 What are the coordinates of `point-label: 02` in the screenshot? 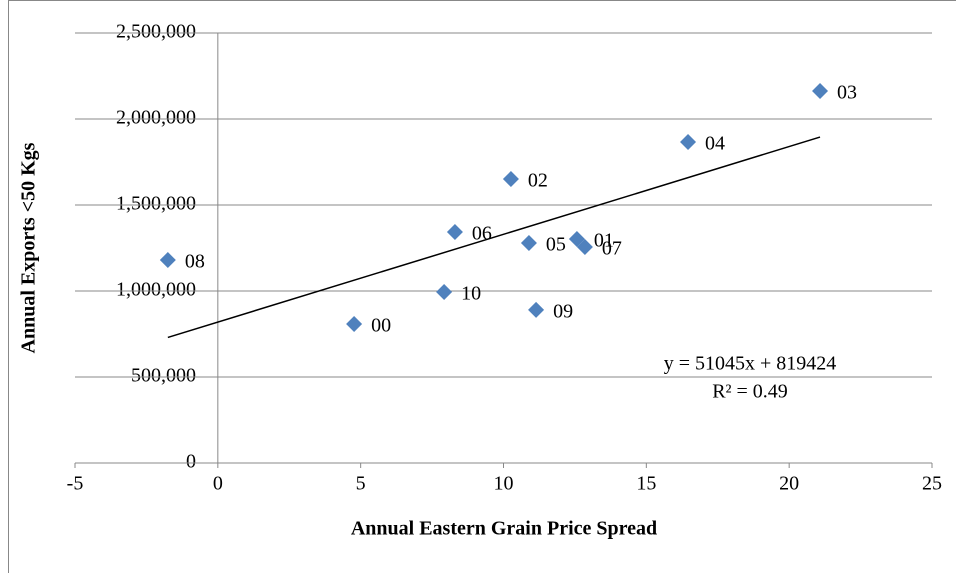 It's located at (538, 181).